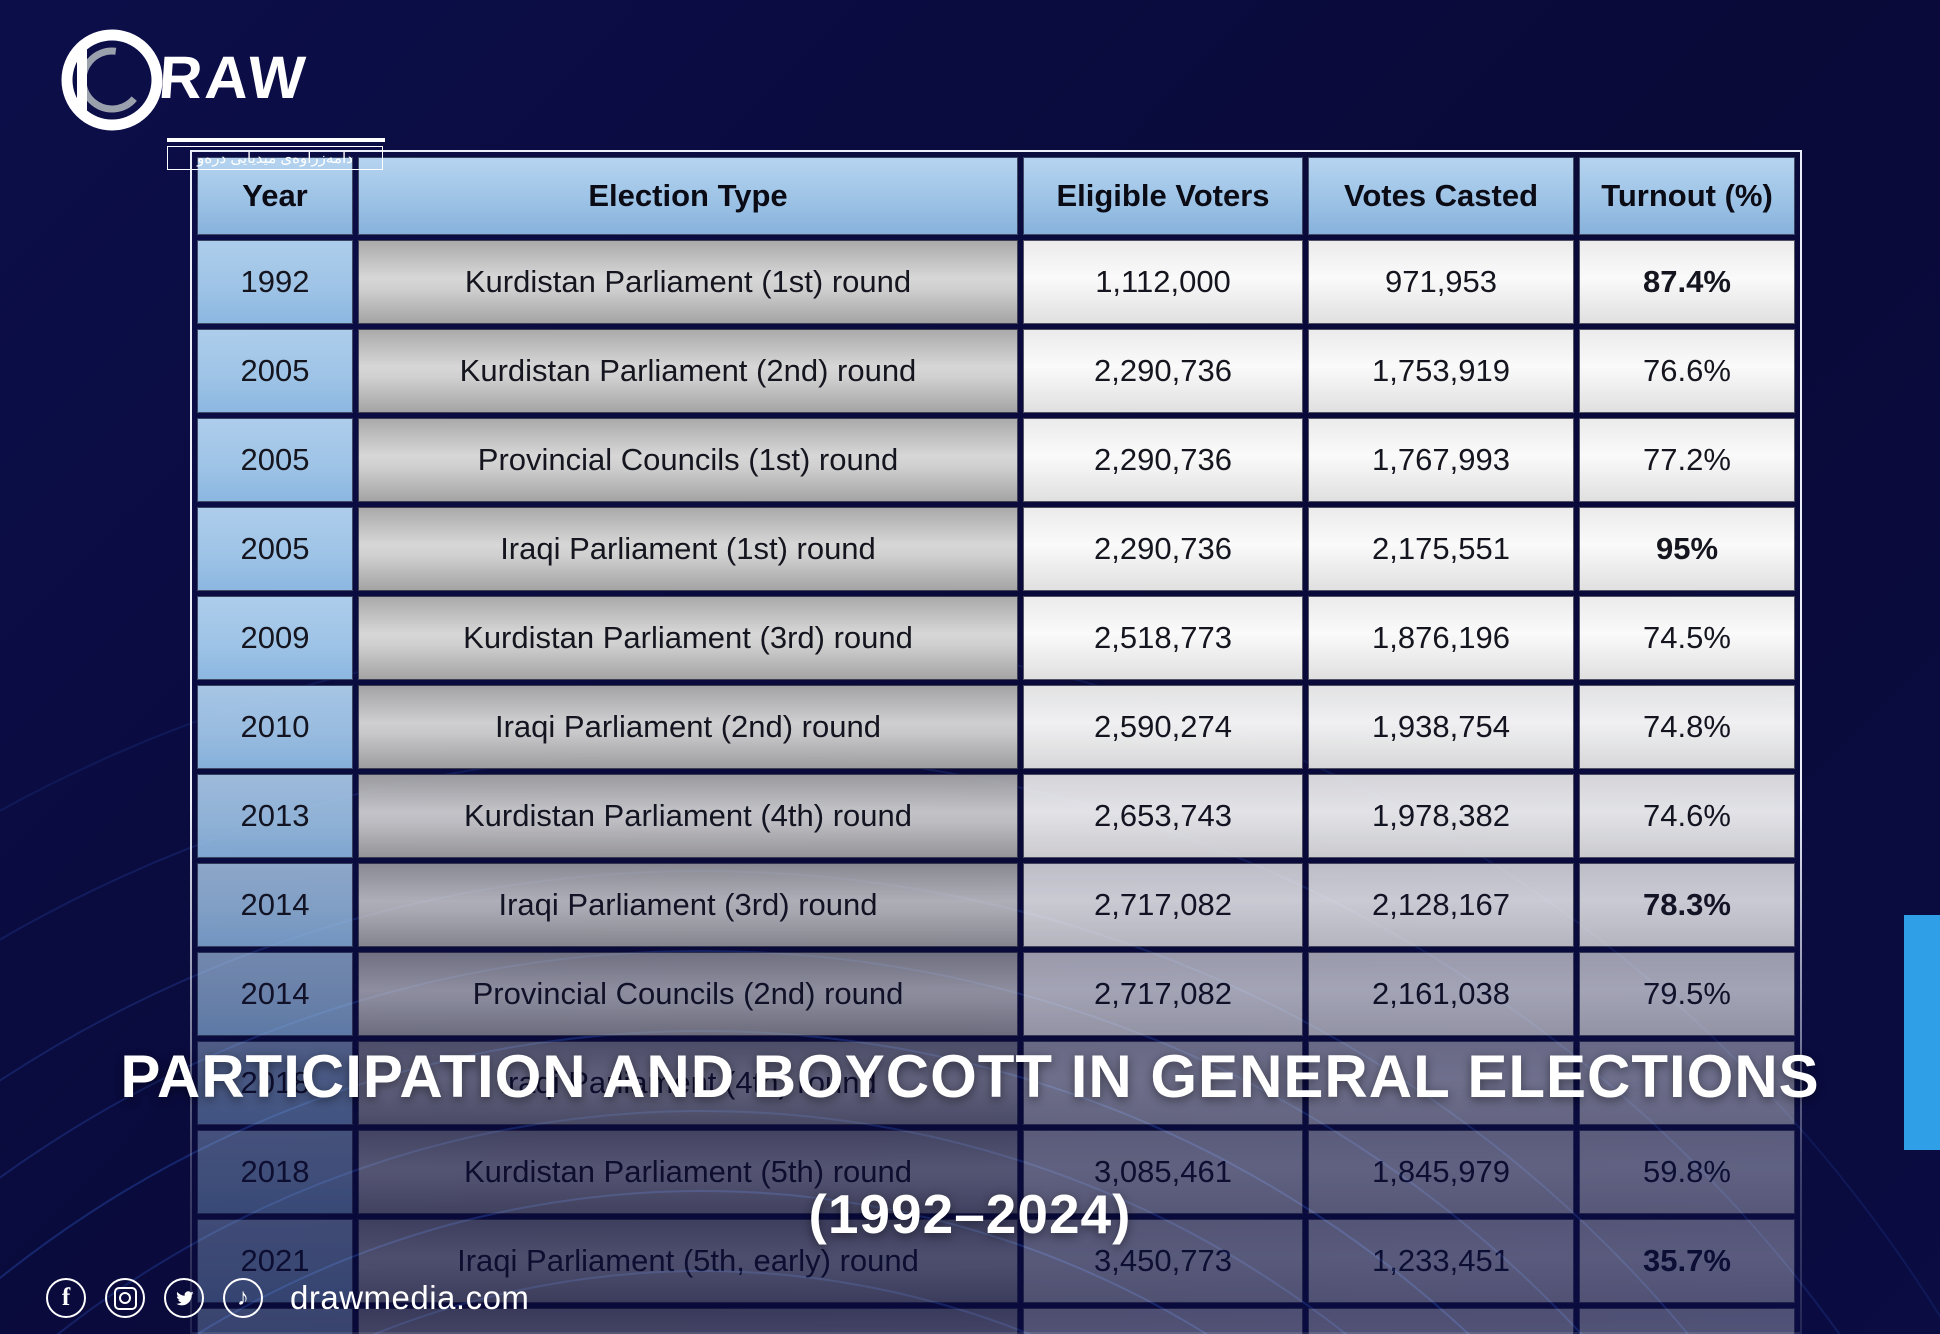 The height and width of the screenshot is (1334, 1940). Describe the element at coordinates (275, 1321) in the screenshot. I see `year-cell: 2024` at that location.